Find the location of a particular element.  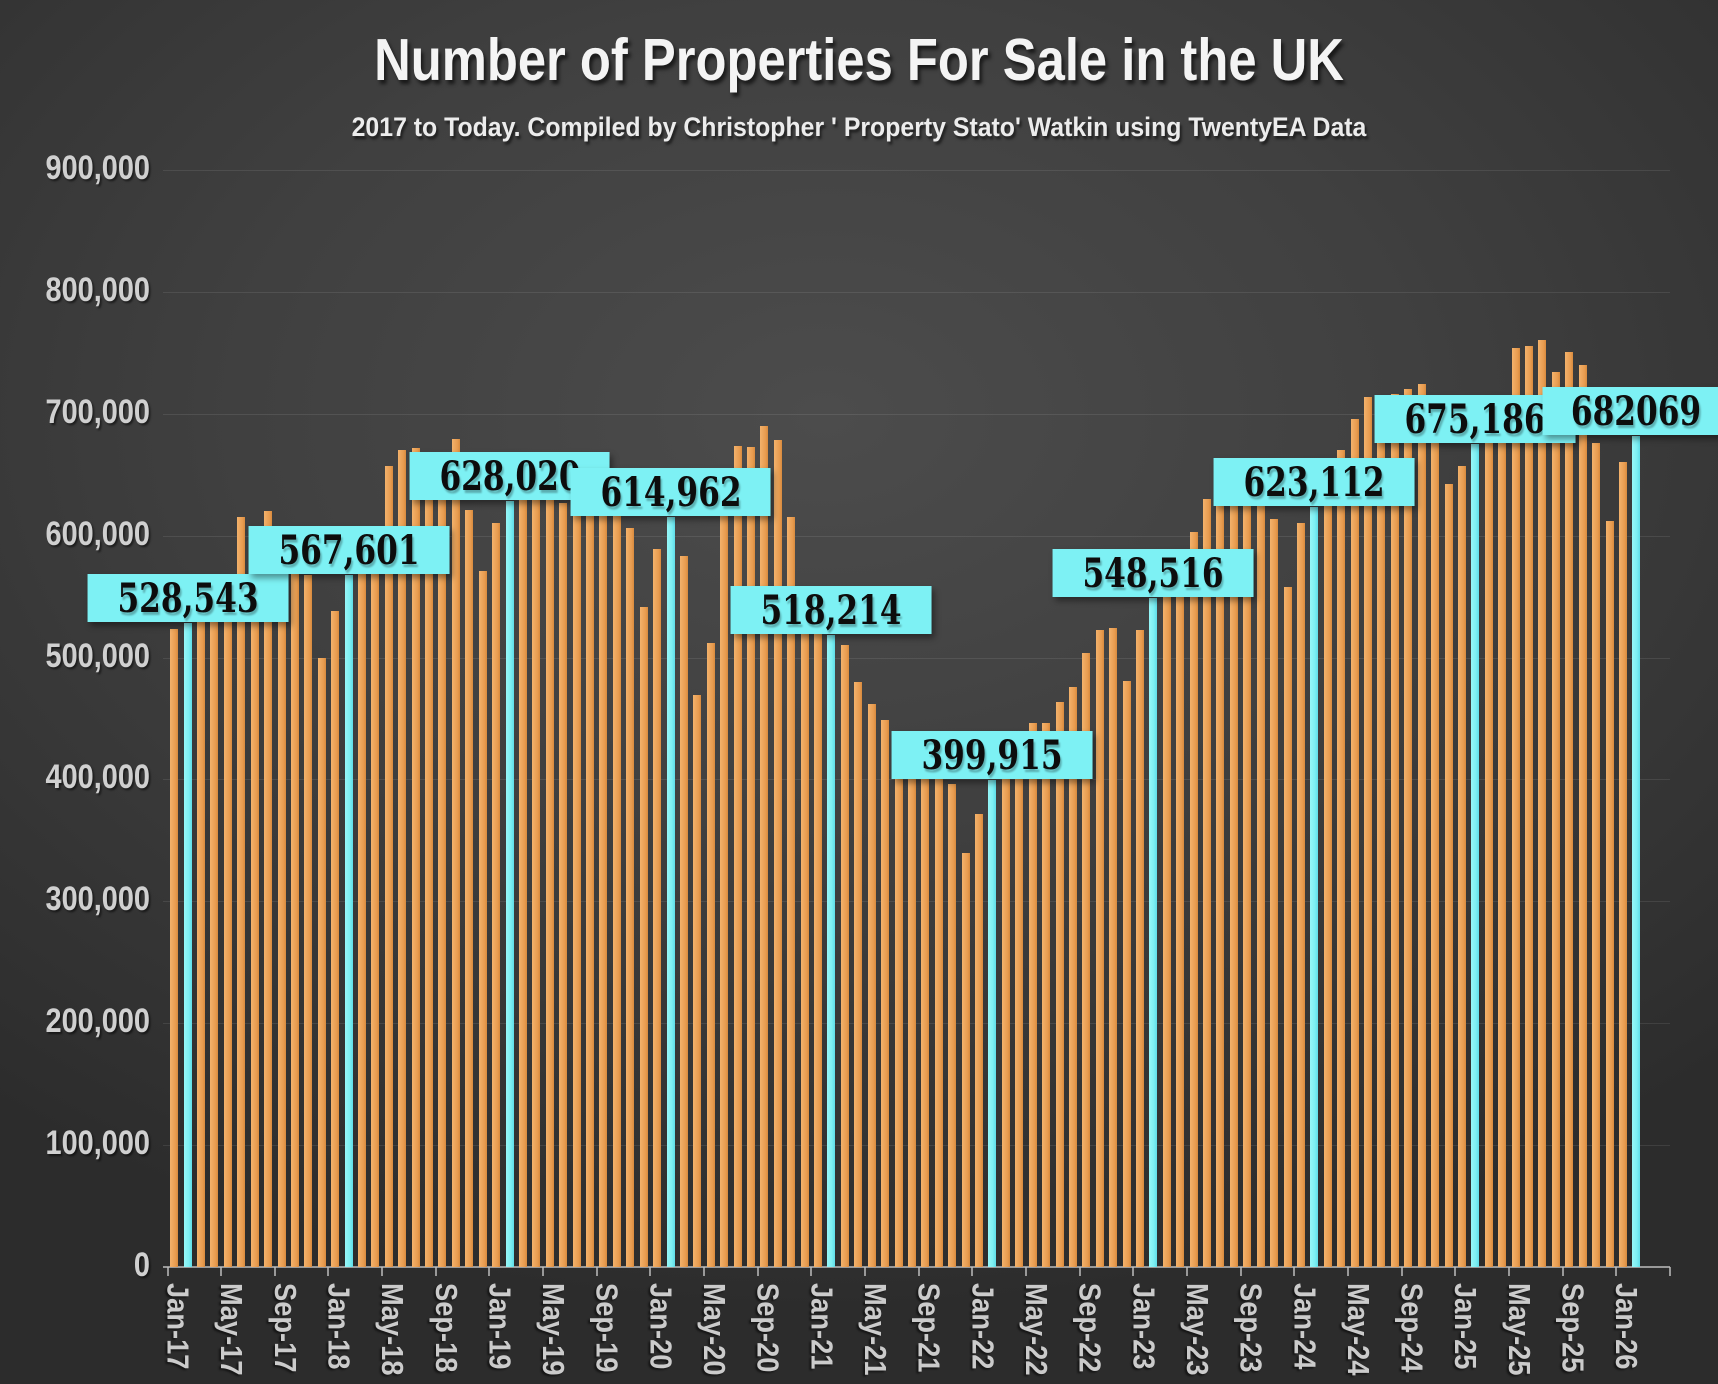

value-callout-614,962: 614,962 is located at coordinates (670, 492).